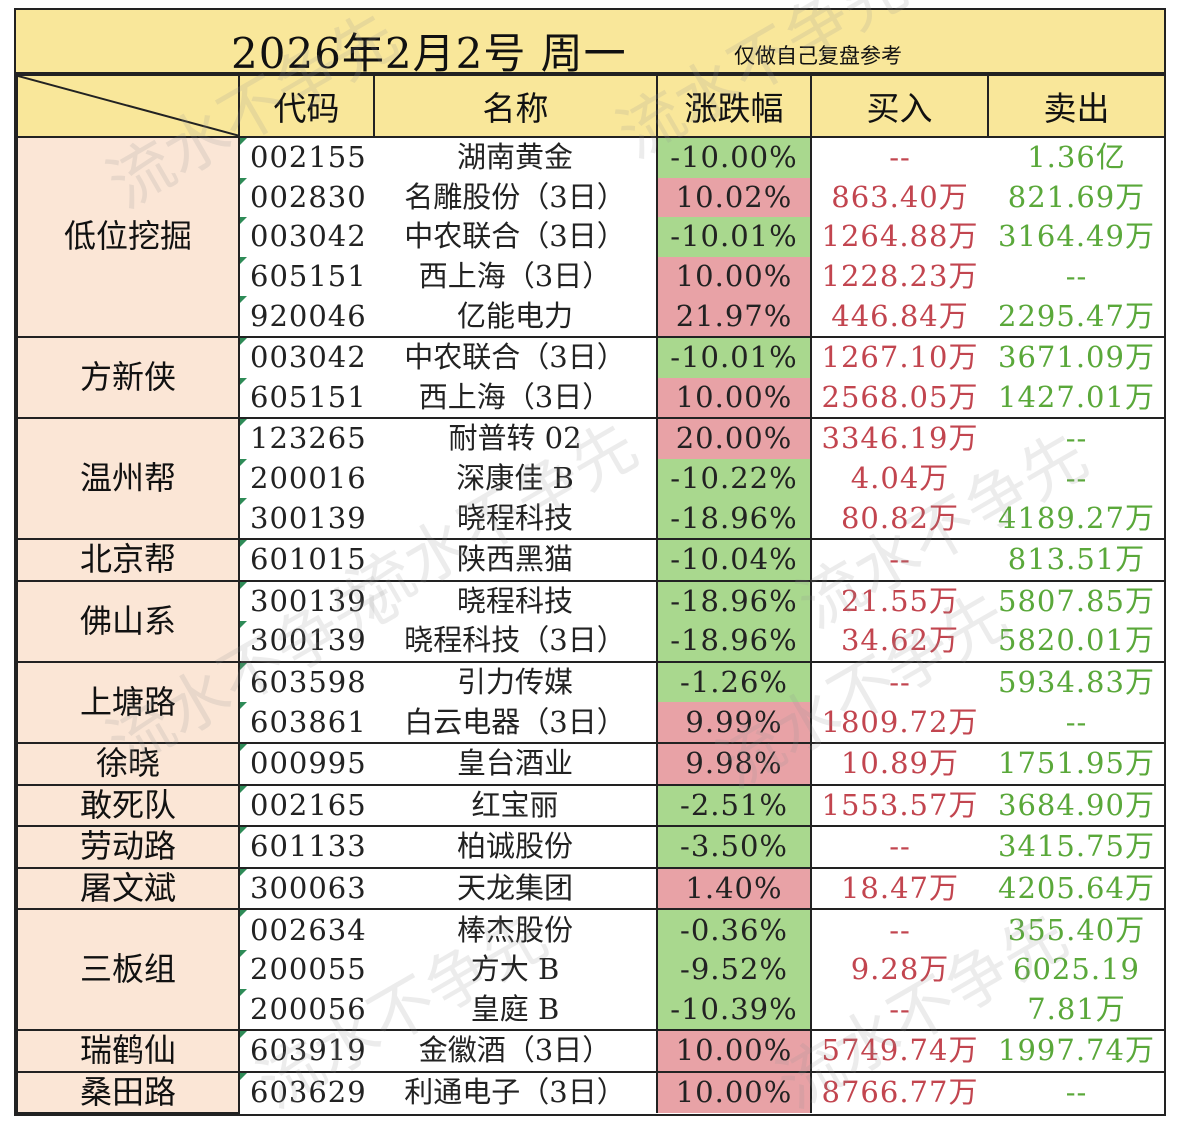 The image size is (1179, 1126). Describe the element at coordinates (900, 196) in the screenshot. I see `buy-amount: 863.40万` at that location.